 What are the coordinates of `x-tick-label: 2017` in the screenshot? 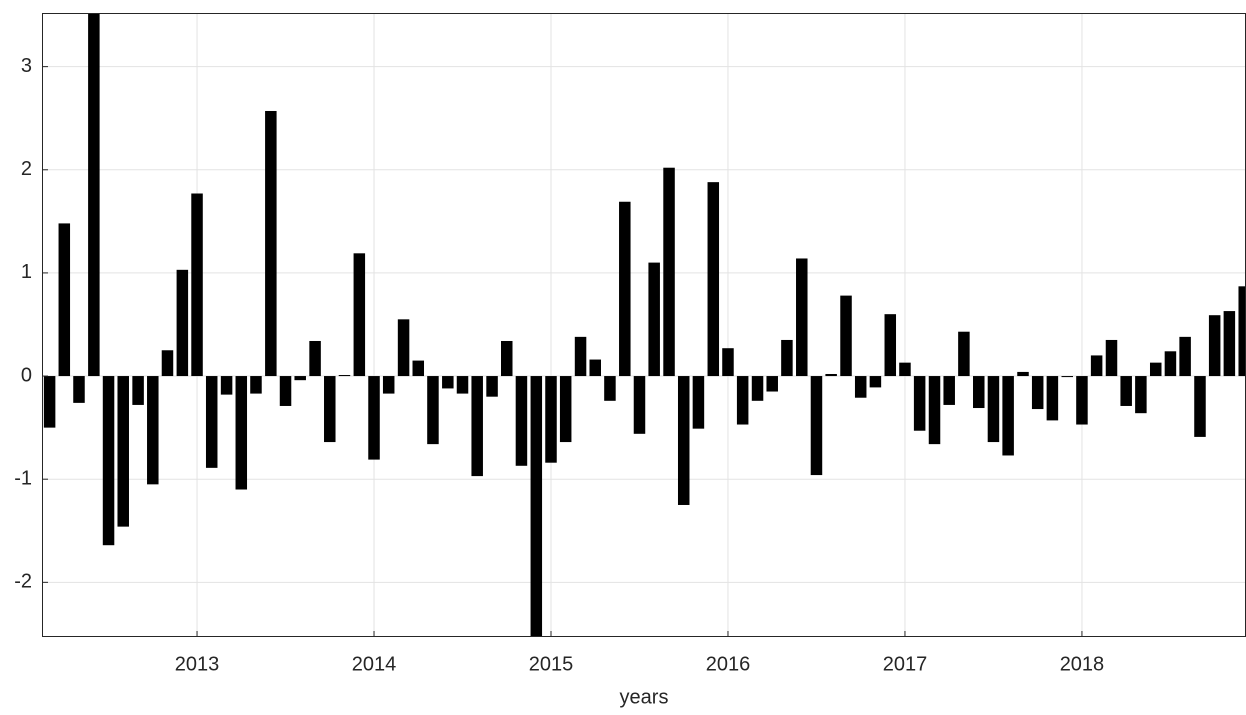 It's located at (905, 664).